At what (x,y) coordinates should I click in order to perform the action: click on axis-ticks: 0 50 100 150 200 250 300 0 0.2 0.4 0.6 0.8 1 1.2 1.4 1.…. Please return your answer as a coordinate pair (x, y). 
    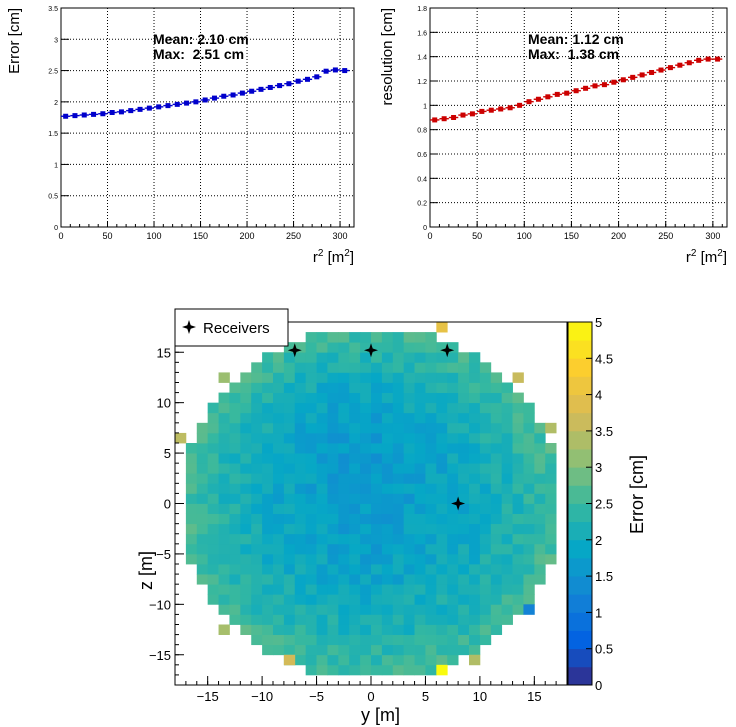
    Looking at the image, I should click on (570, 123).